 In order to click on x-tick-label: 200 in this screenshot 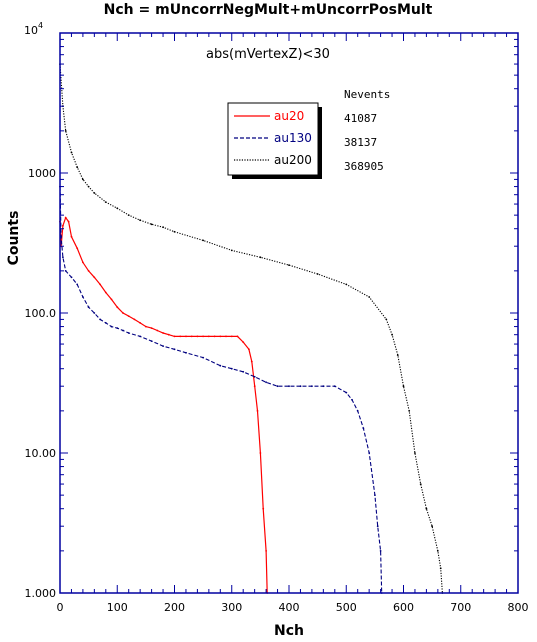, I will do `click(174, 607)`.